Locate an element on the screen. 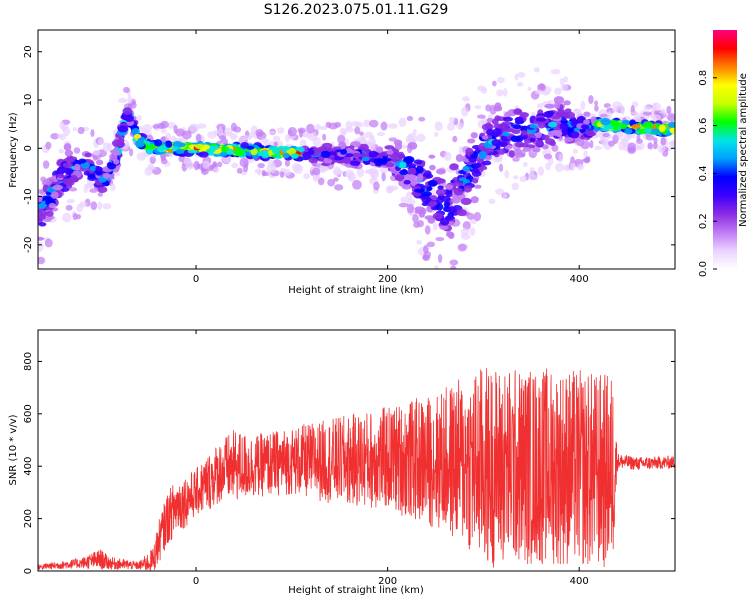 The height and width of the screenshot is (600, 750). figure-title: S126.2023.075.01.11.G29 is located at coordinates (356, 10).